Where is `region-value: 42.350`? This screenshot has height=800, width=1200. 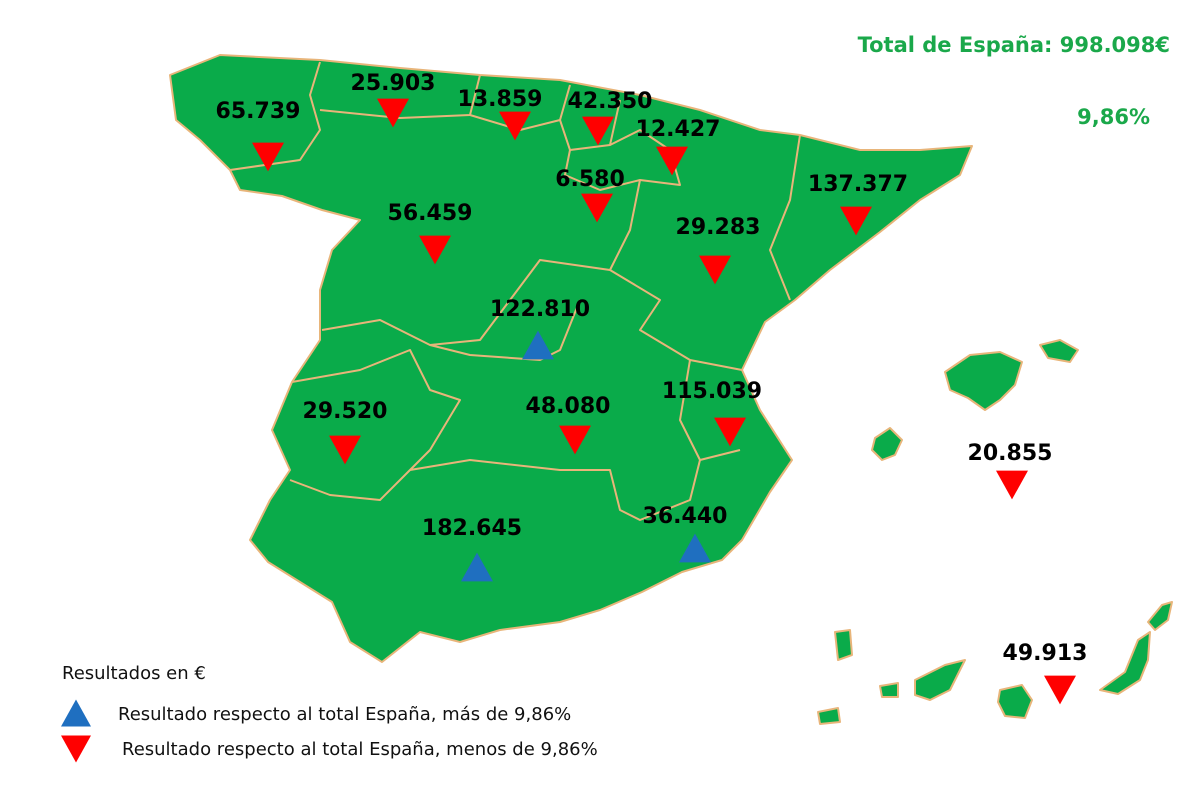 region-value: 42.350 is located at coordinates (610, 101).